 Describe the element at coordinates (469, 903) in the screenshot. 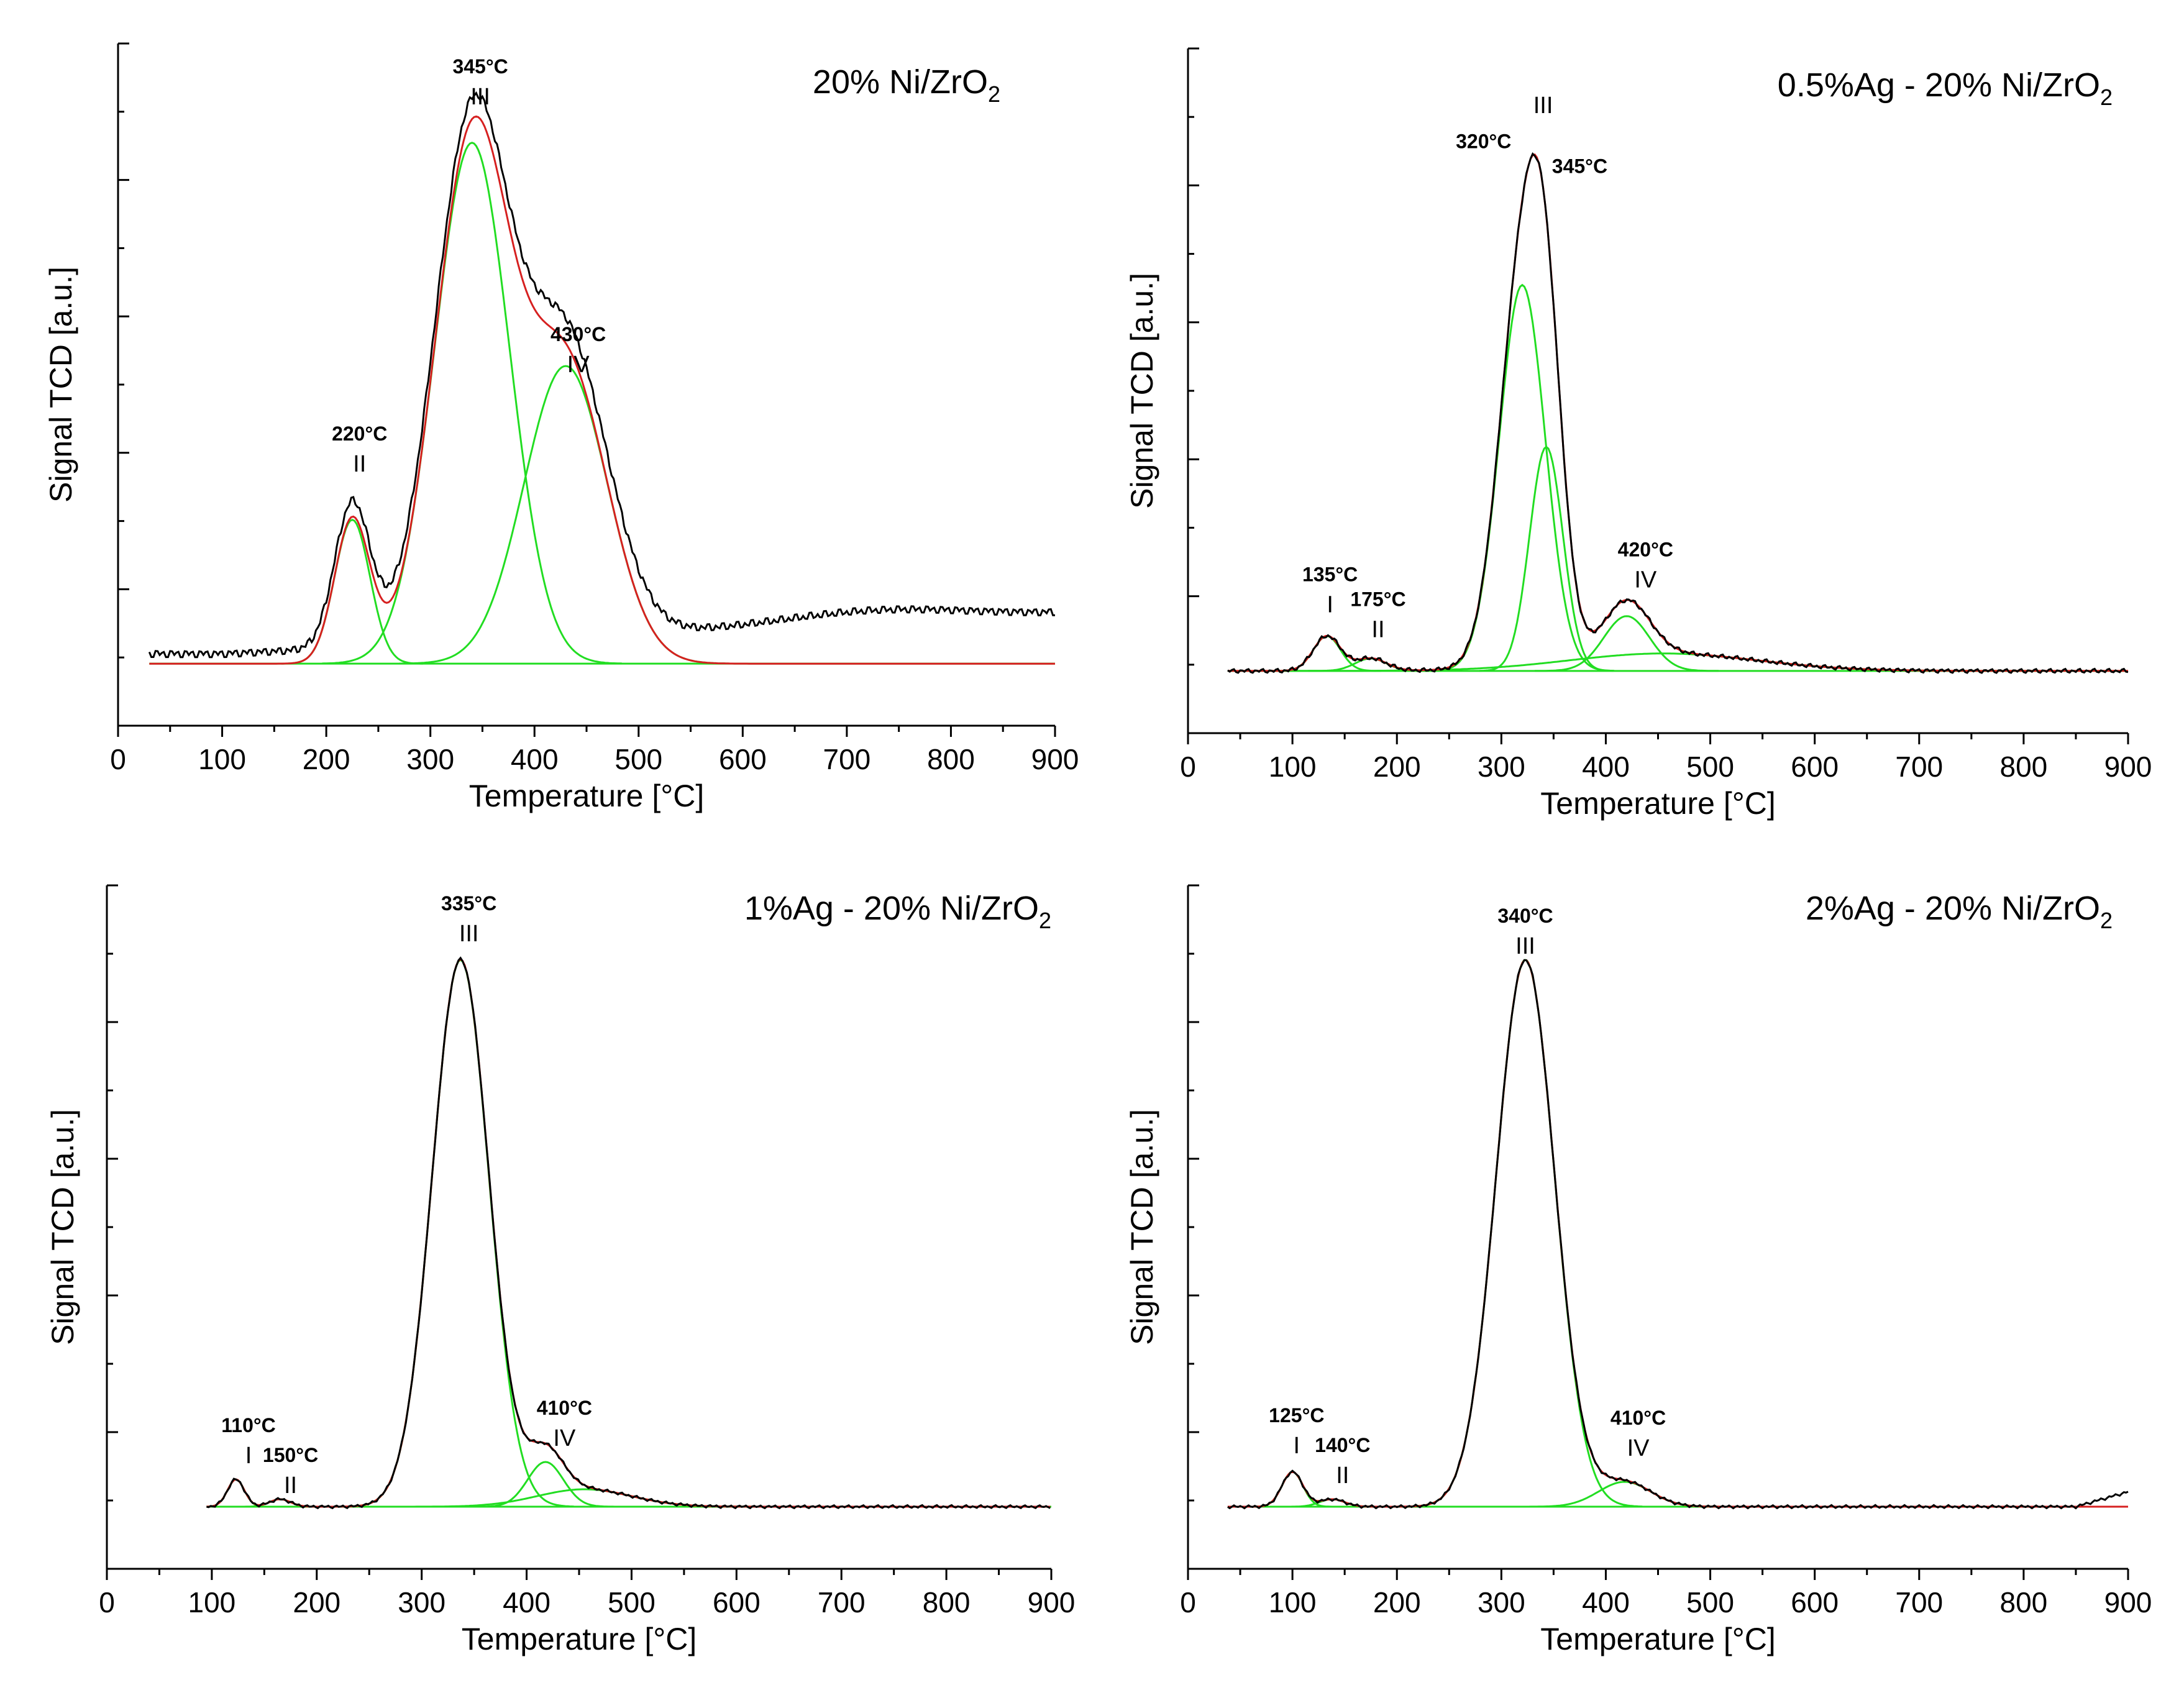

I see `peak-temperature-label: 335°C` at that location.